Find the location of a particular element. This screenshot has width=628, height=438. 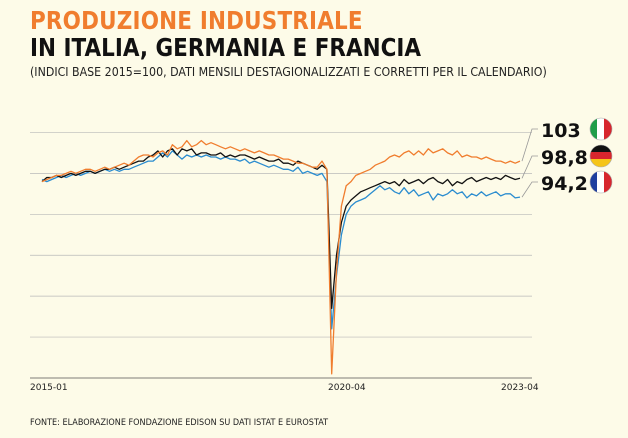

germany-flag is located at coordinates (601, 156).